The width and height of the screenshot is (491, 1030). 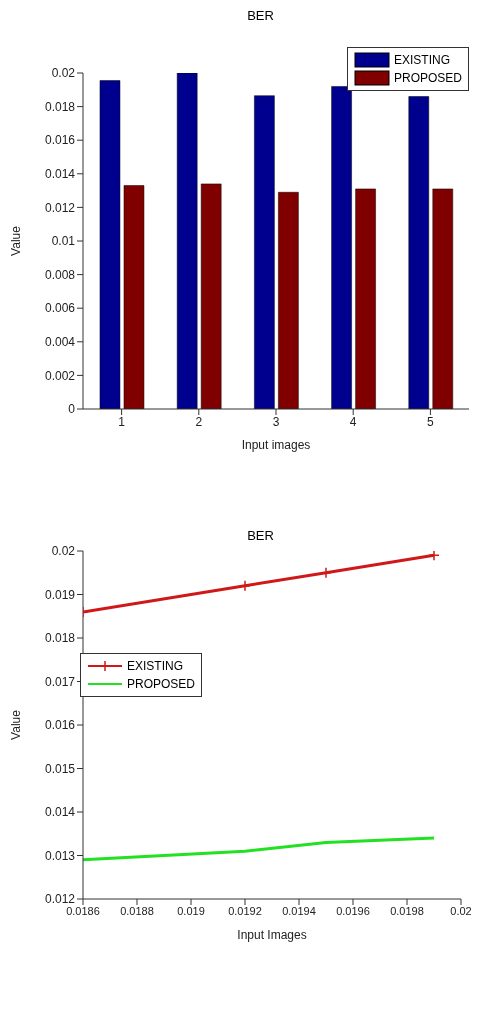 What do you see at coordinates (191, 910) in the screenshot?
I see `x-tick-label: 0.019` at bounding box center [191, 910].